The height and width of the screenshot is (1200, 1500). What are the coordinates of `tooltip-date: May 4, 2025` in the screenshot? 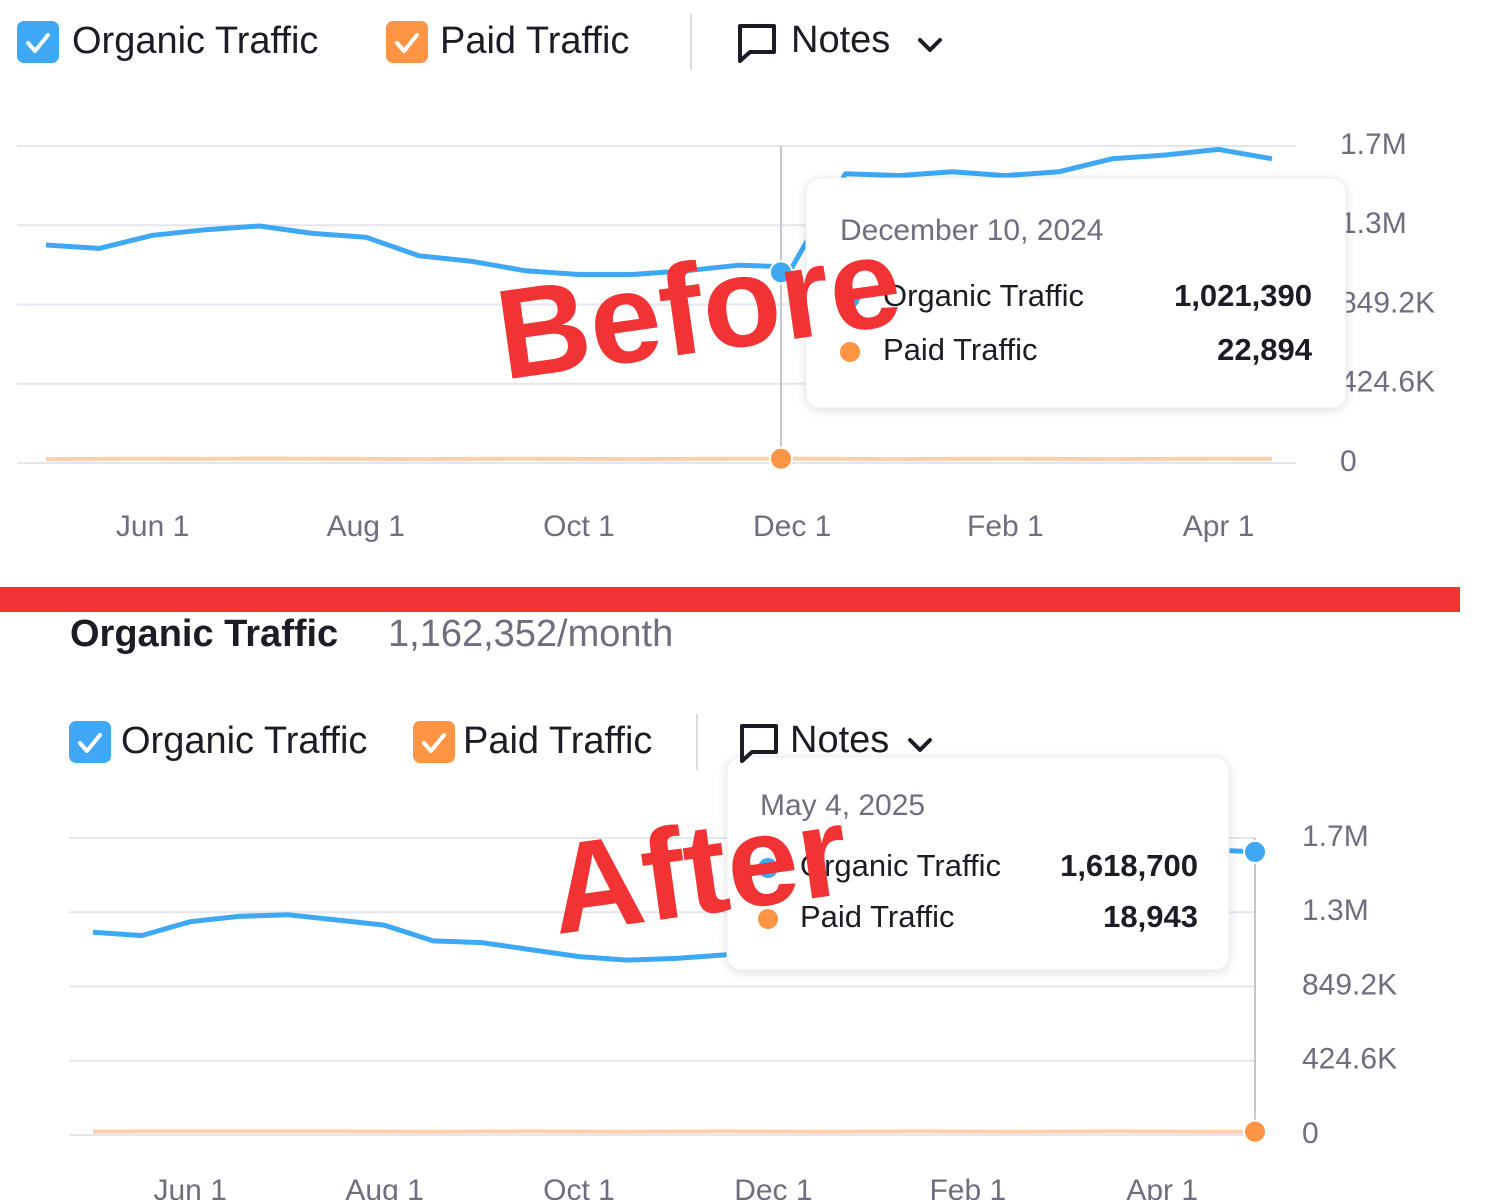 It's located at (842, 805).